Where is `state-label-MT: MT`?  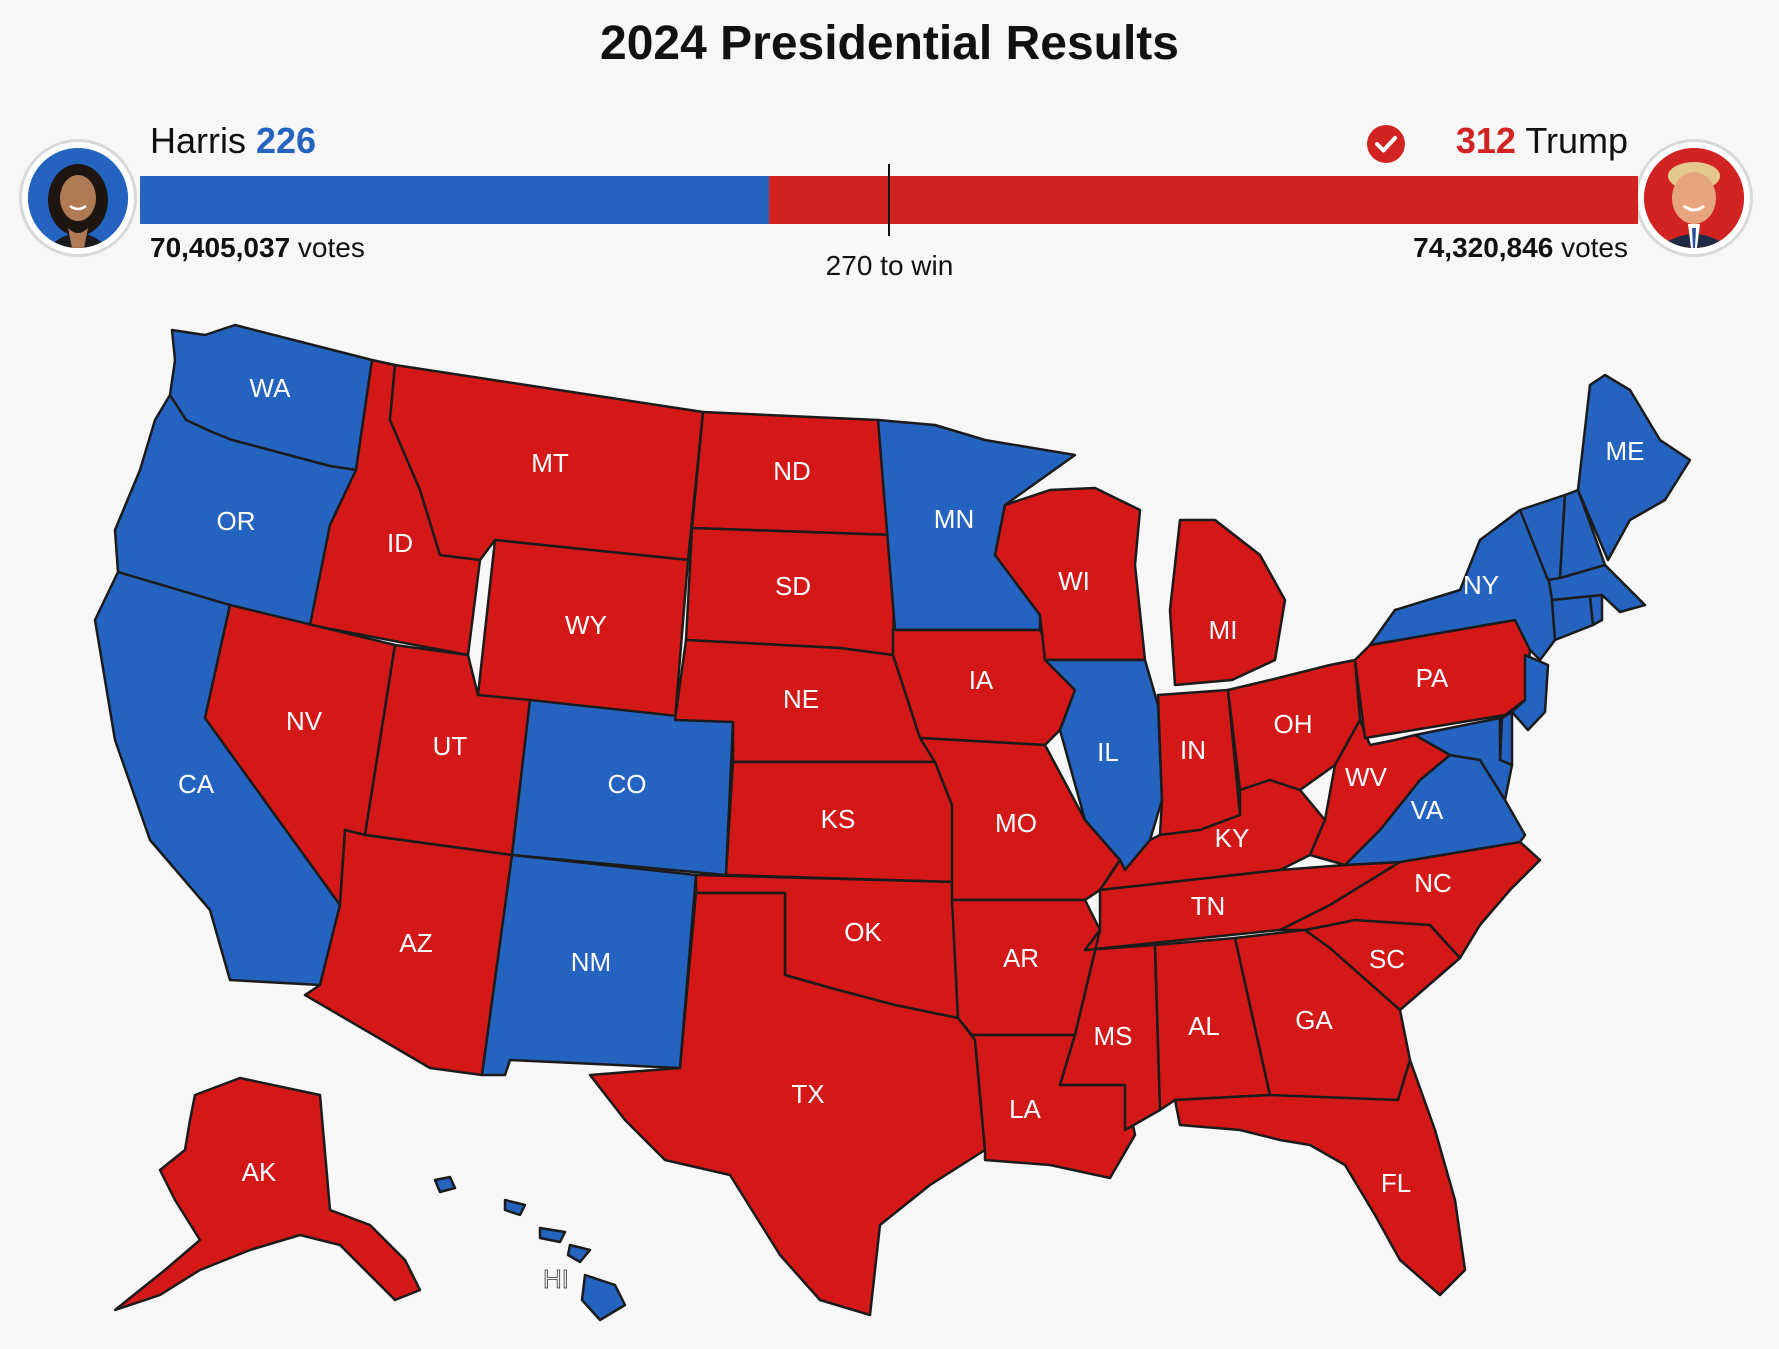 state-label-MT: MT is located at coordinates (550, 463).